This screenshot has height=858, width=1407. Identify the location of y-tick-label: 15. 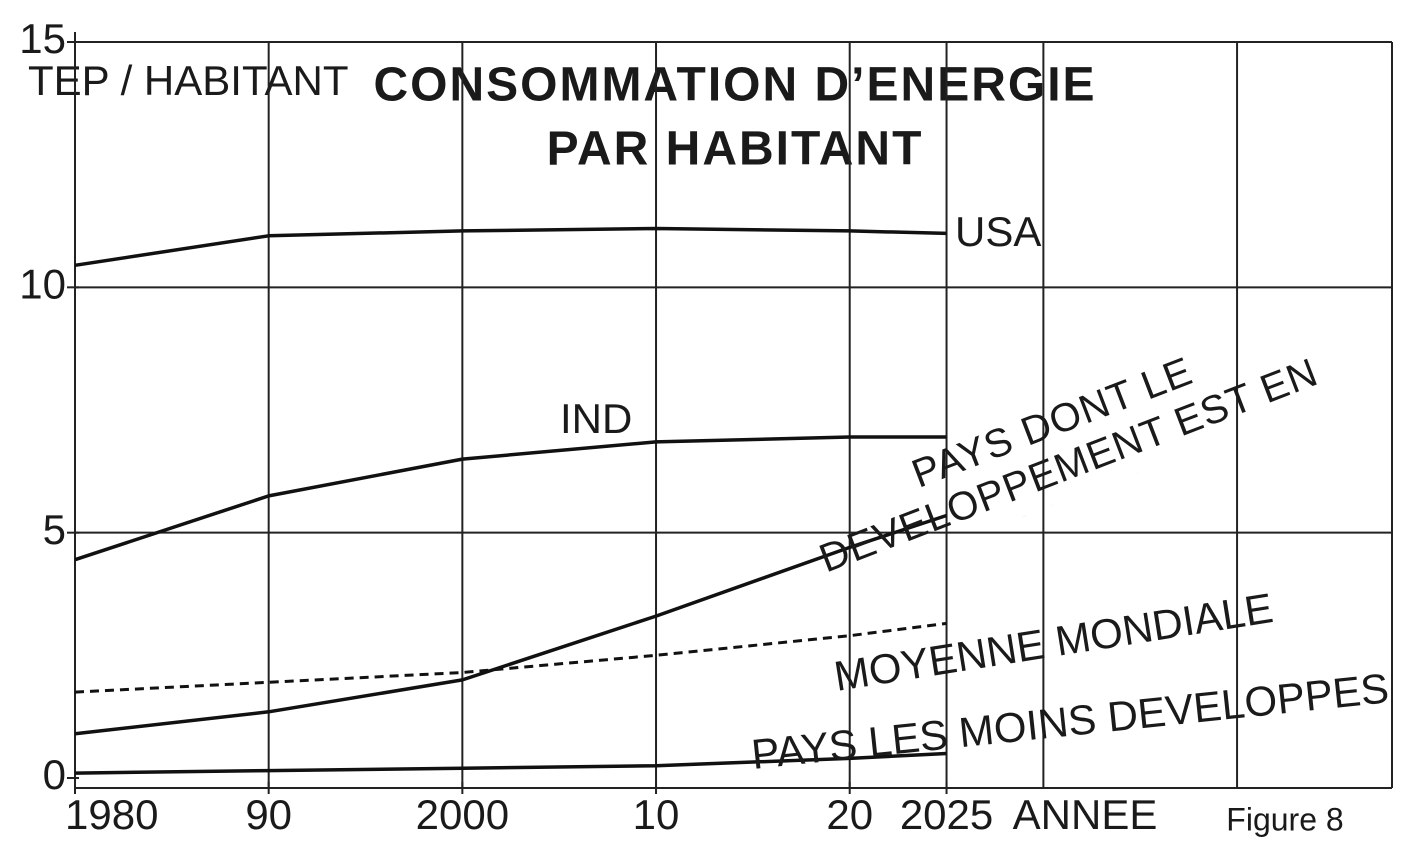
(42, 38).